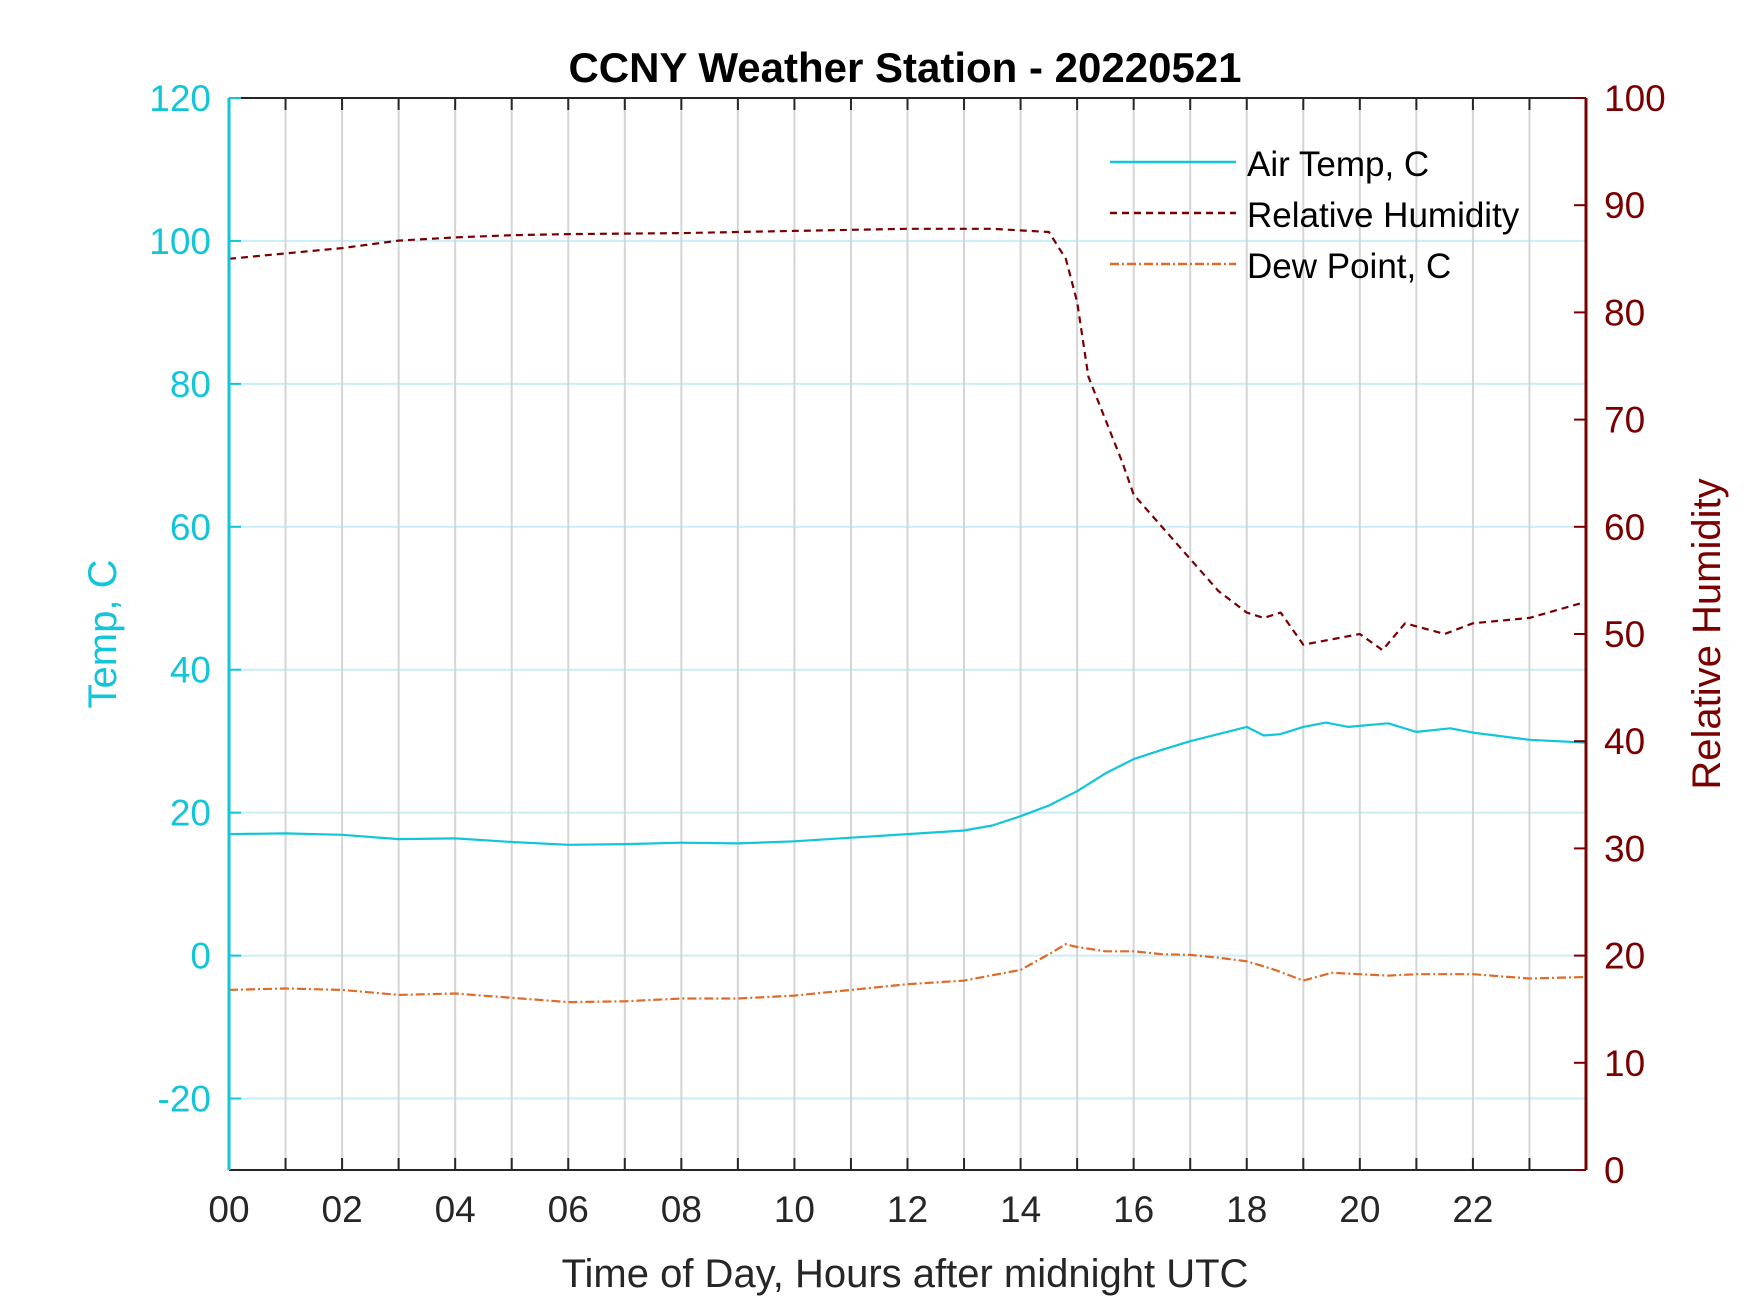 The image size is (1750, 1313). What do you see at coordinates (1624, 205) in the screenshot?
I see `y-right-tick-label: 90` at bounding box center [1624, 205].